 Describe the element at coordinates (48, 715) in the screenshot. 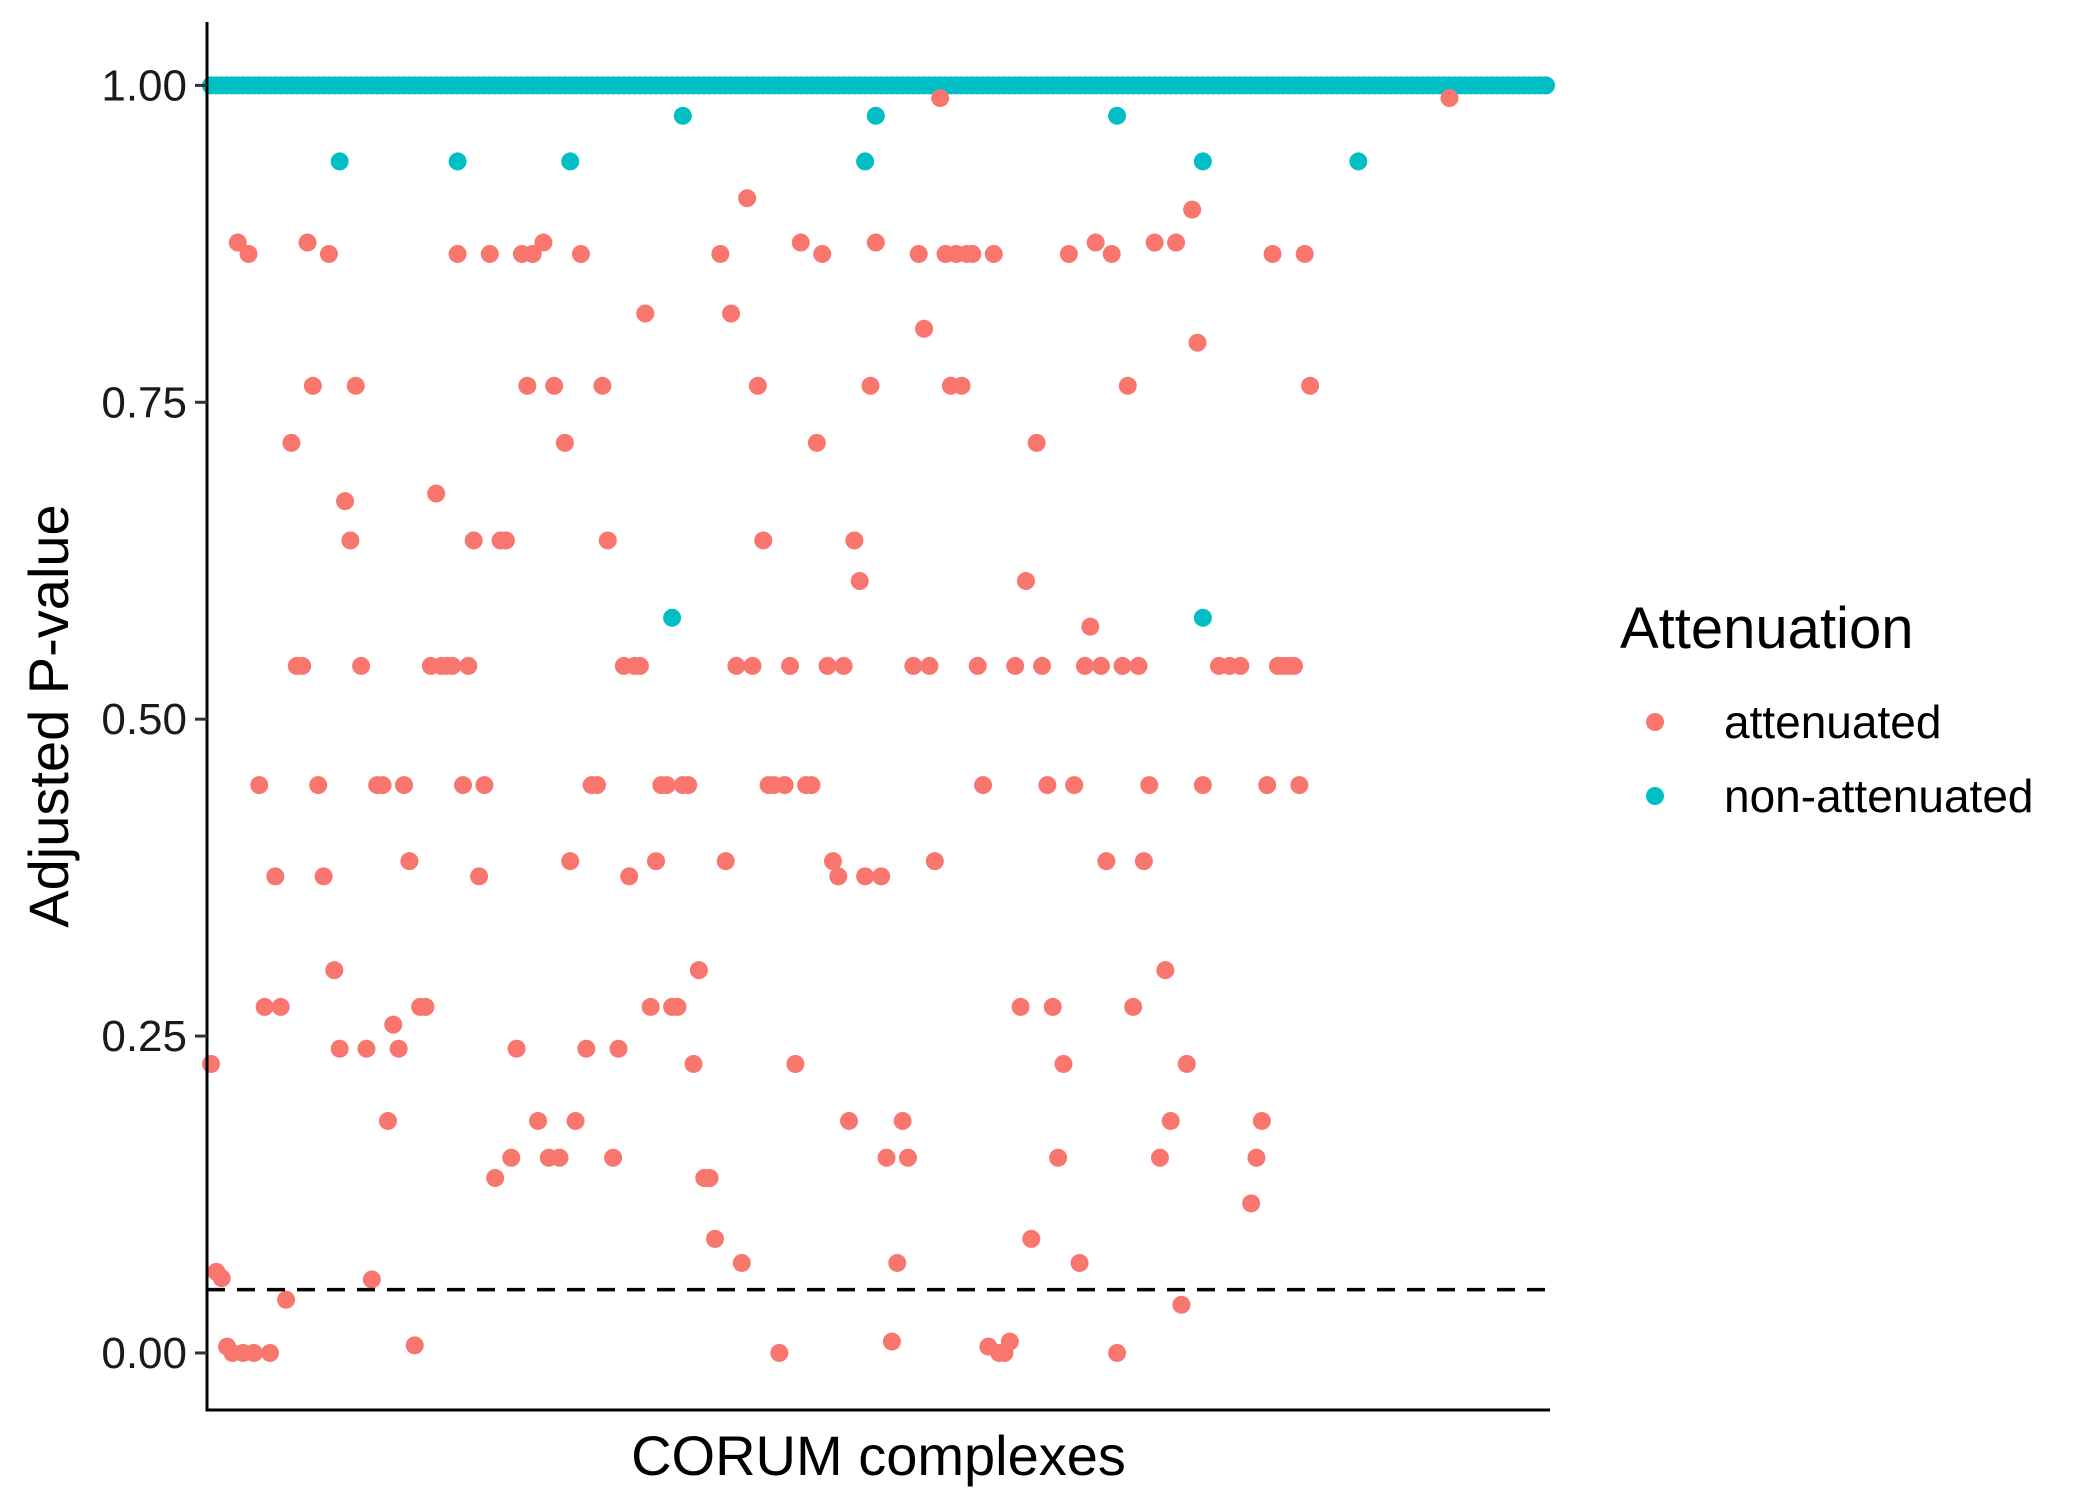

I see `y-axis-title: Adjusted P-value` at that location.